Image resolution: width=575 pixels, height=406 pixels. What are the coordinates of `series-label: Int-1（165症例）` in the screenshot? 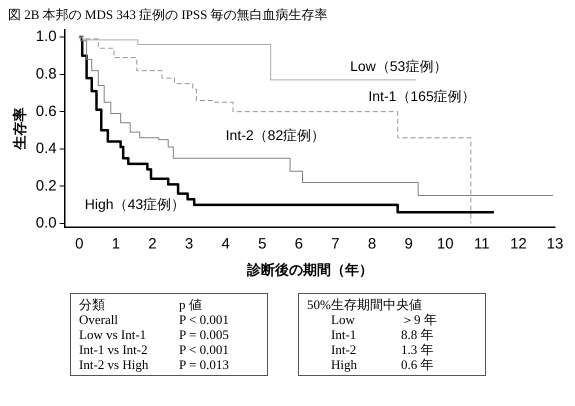 It's located at (422, 96).